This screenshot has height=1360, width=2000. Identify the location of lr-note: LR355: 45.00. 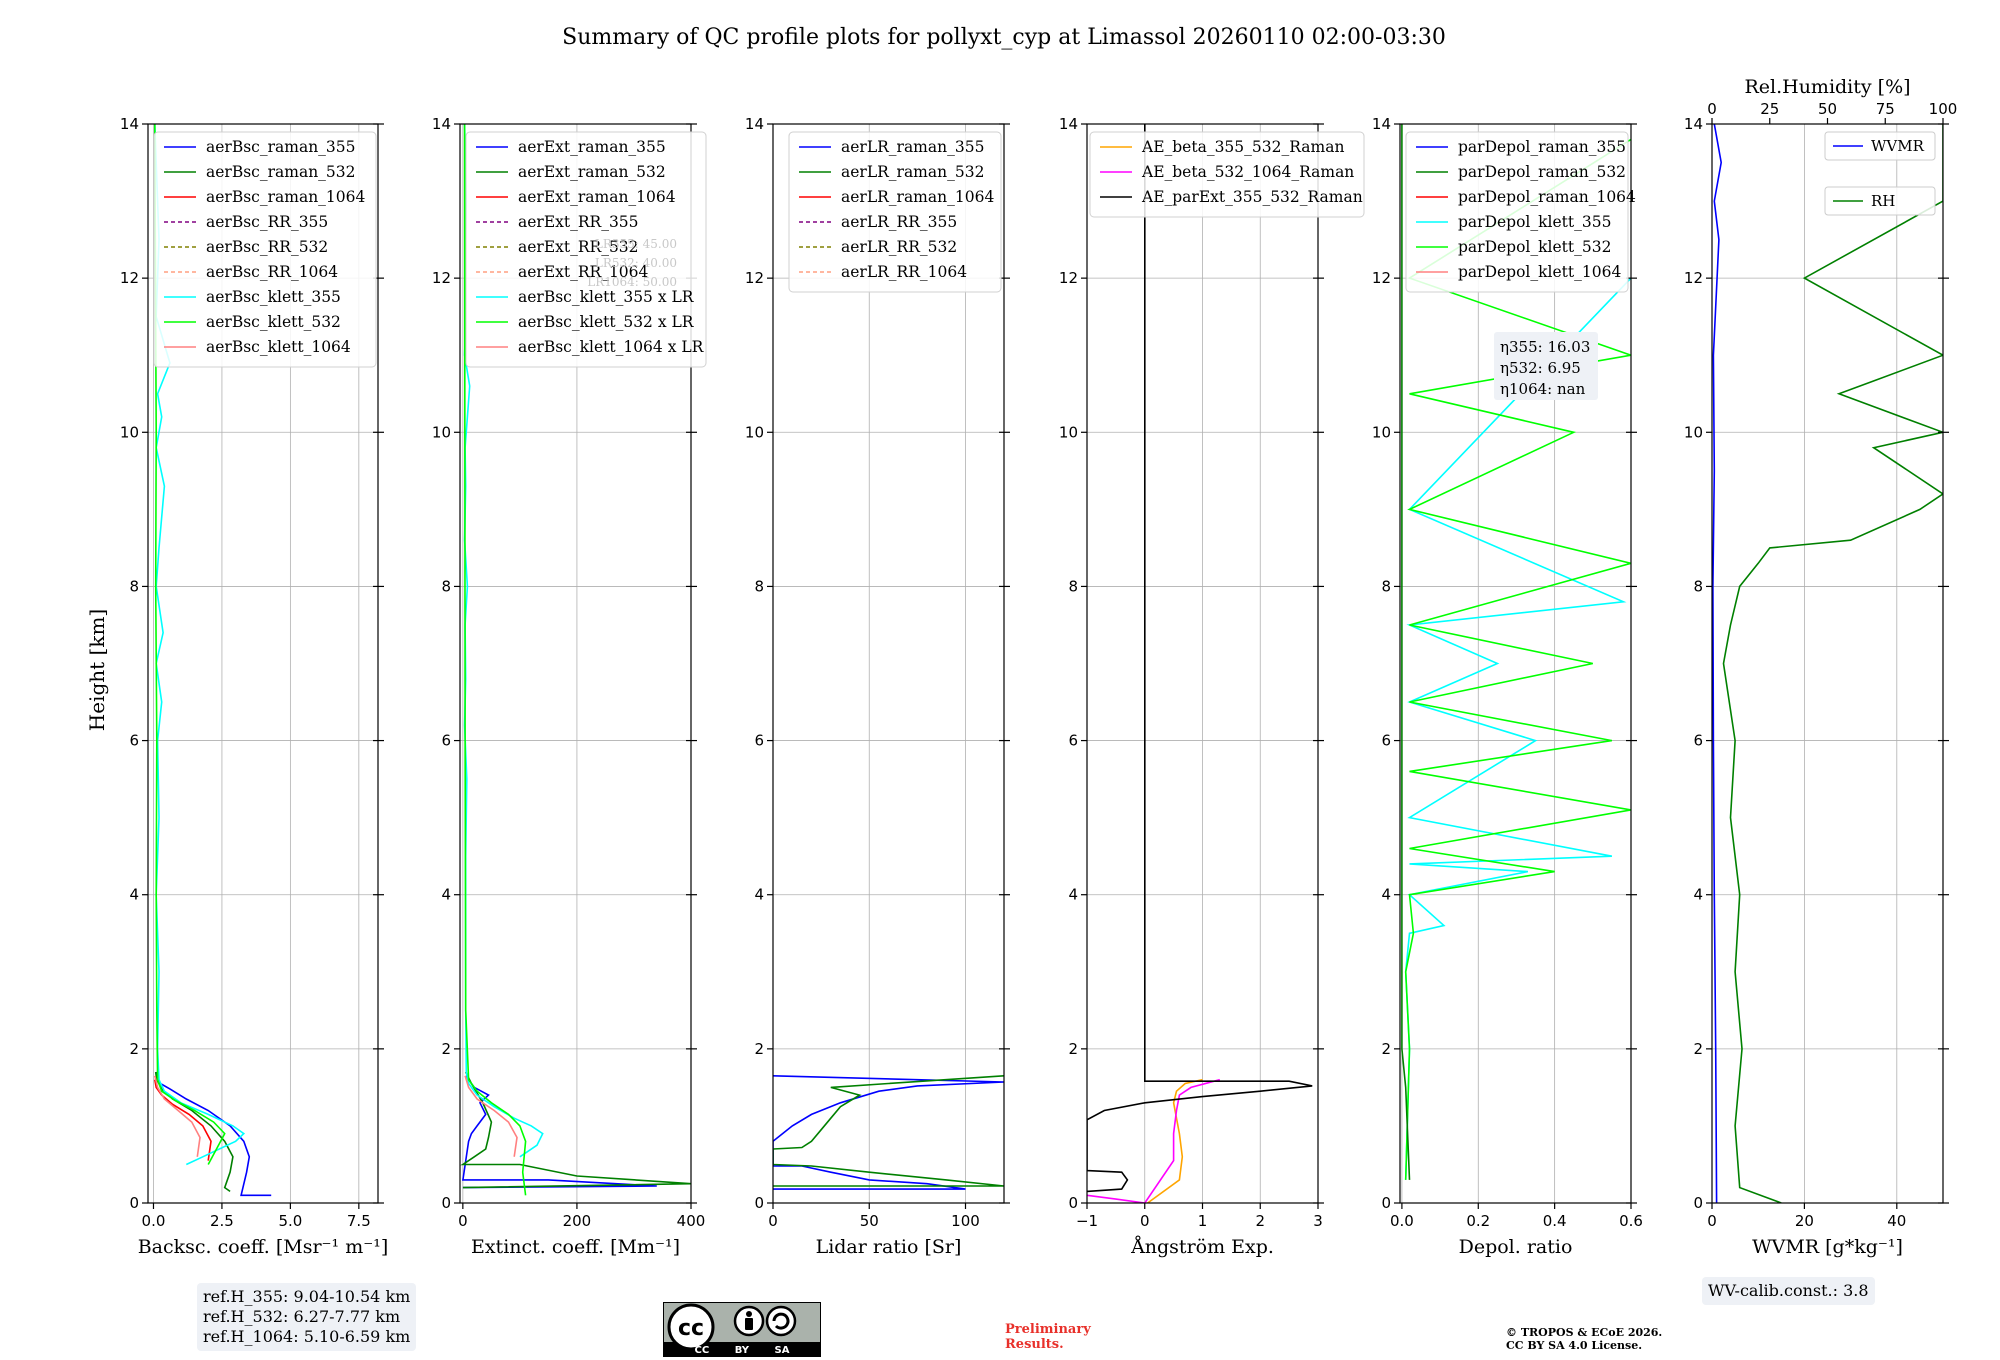
(636, 244).